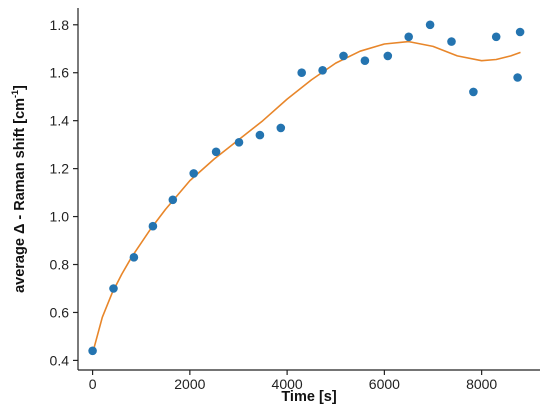  Describe the element at coordinates (64, 192) in the screenshot. I see `y-ticks: 0.4 0.6 0.8 1.0 1.2 1.4 1.6 1.8` at that location.